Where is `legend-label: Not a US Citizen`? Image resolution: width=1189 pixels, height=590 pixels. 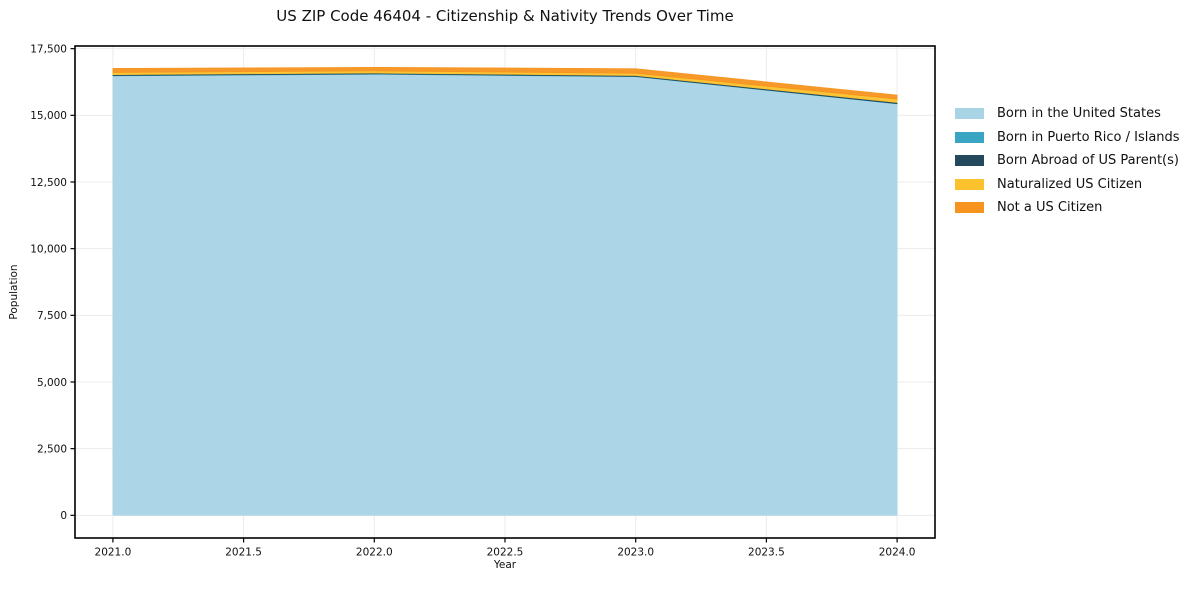
legend-label: Not a US Citizen is located at coordinates (1050, 208).